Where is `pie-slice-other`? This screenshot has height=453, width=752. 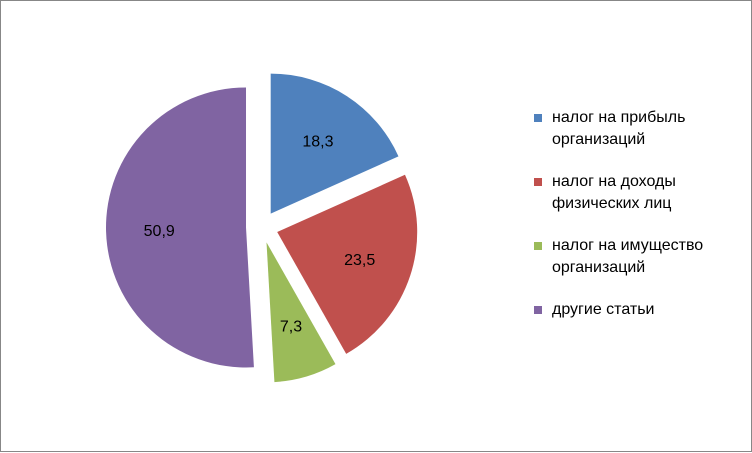
pie-slice-other is located at coordinates (180, 227).